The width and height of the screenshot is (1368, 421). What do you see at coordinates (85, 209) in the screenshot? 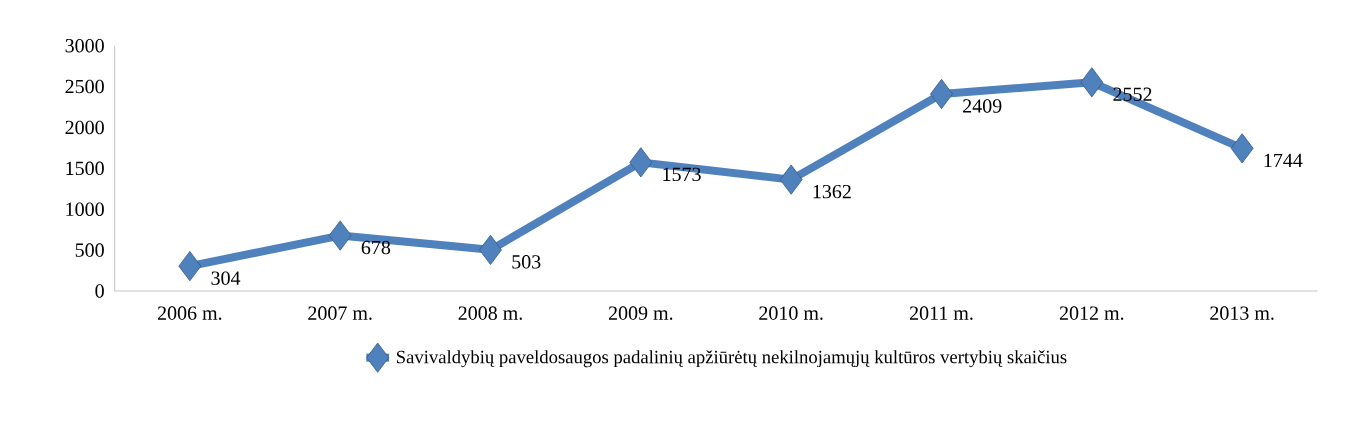
I see `y-tick-label: 1000` at bounding box center [85, 209].